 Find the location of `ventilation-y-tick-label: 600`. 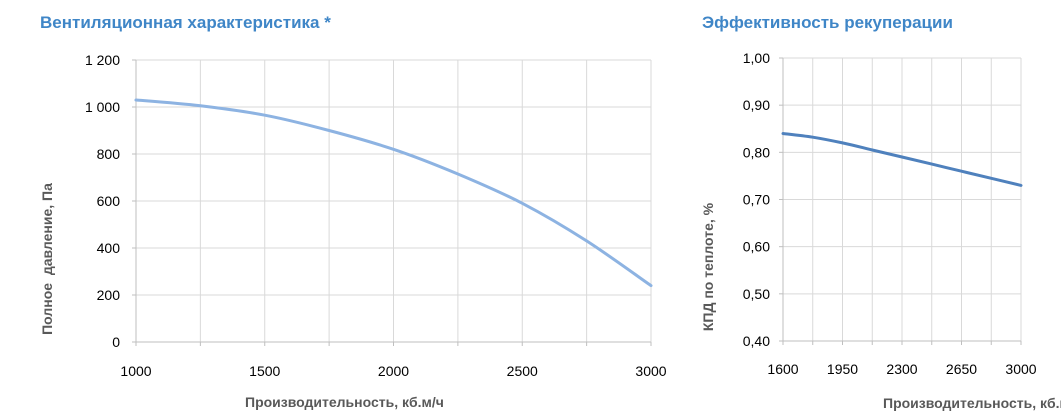

ventilation-y-tick-label: 600 is located at coordinates (109, 201).